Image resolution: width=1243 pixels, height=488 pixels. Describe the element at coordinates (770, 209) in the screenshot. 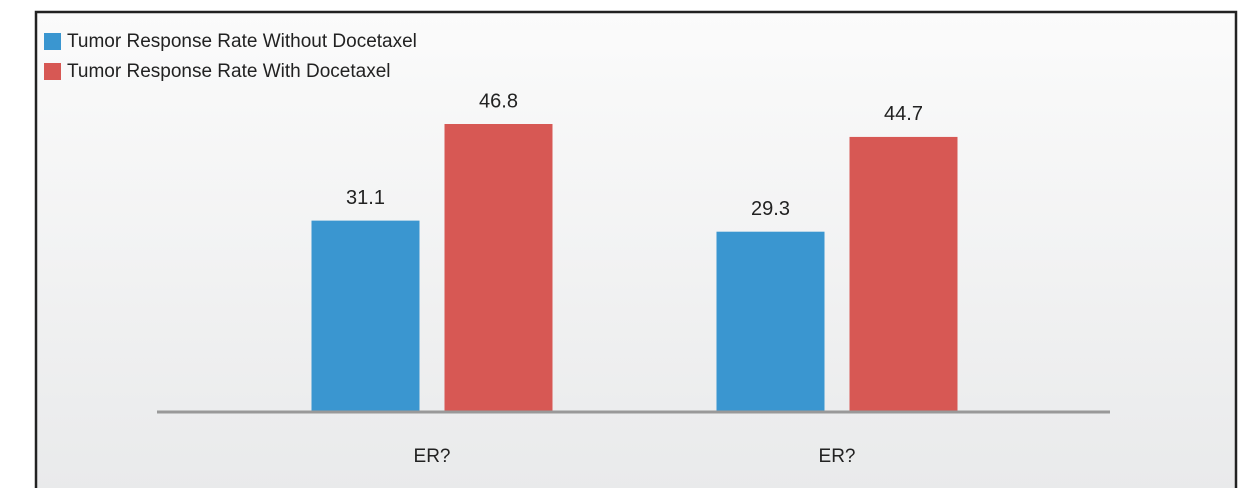

I see `value-label: 29.3` at that location.